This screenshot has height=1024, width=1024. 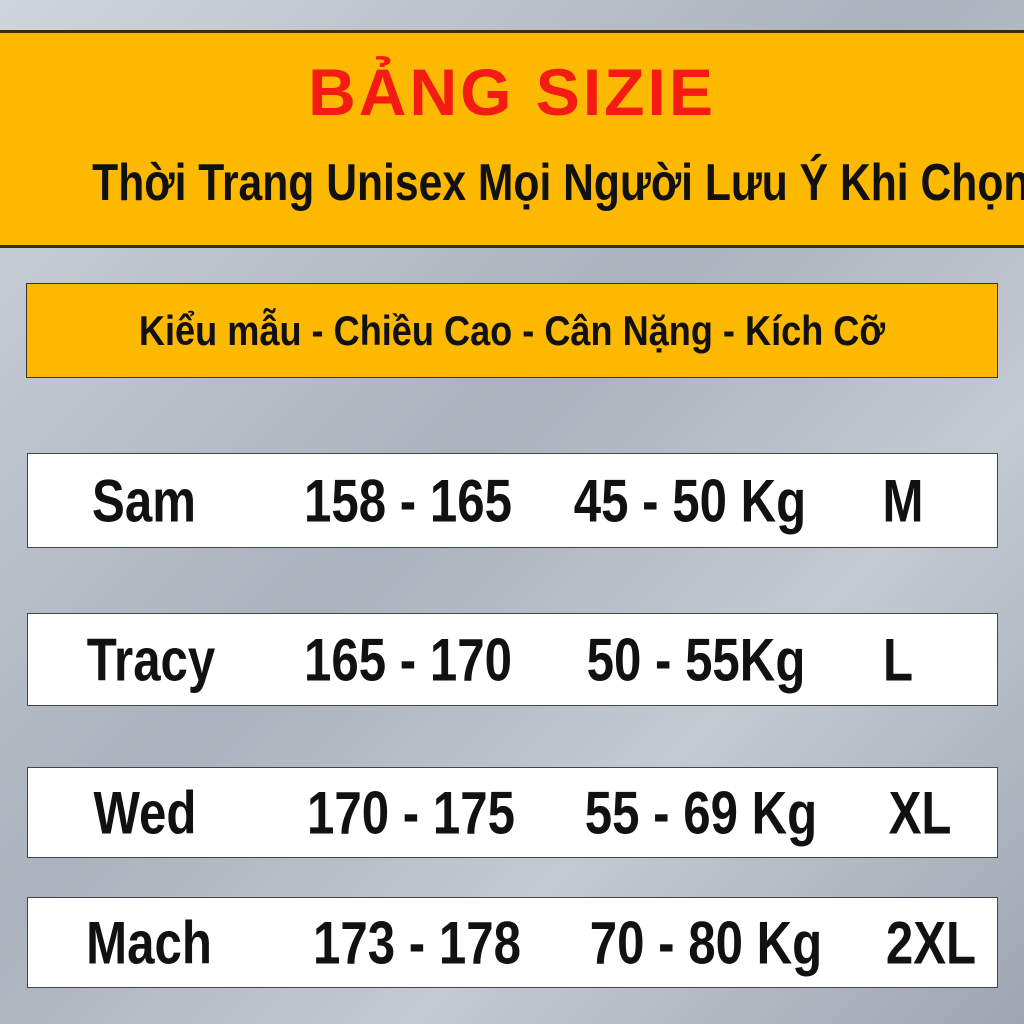 I want to click on size-row: Sam 158 - 165 45 - 50 Kg M, so click(x=512, y=500).